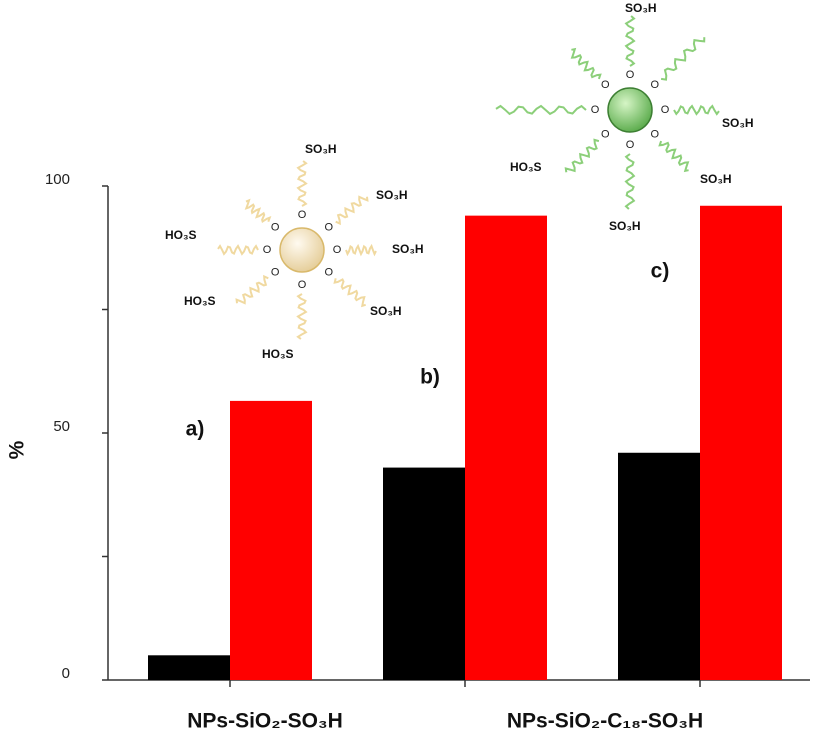 The height and width of the screenshot is (747, 819). I want to click on group-annotation: c), so click(660, 271).